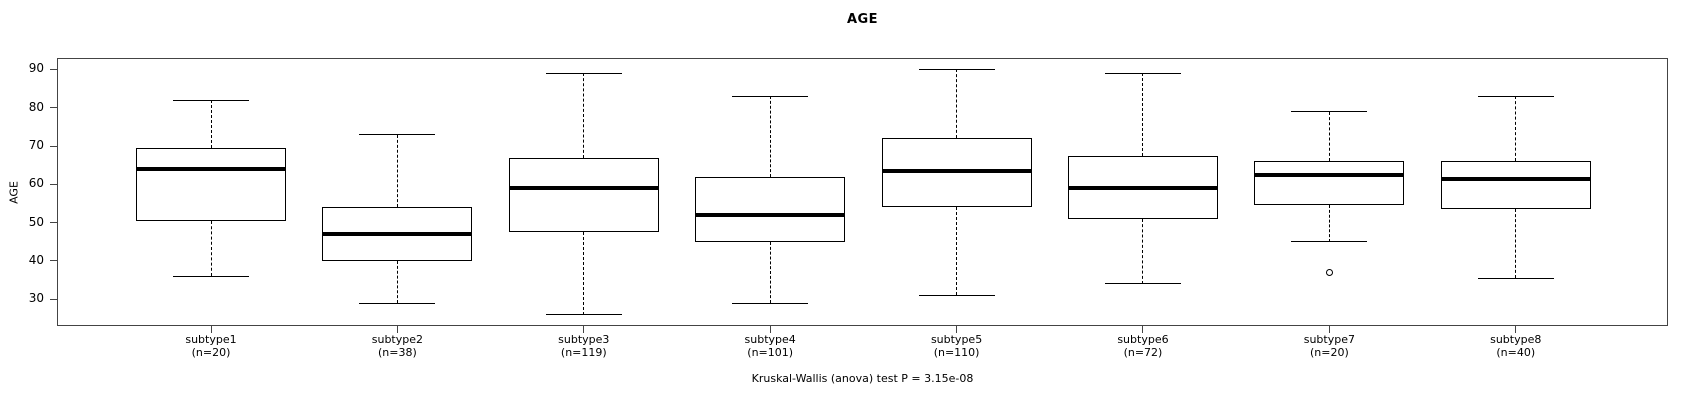 The height and width of the screenshot is (400, 1700). I want to click on lower-whisker-cap-subtype7, so click(1329, 242).